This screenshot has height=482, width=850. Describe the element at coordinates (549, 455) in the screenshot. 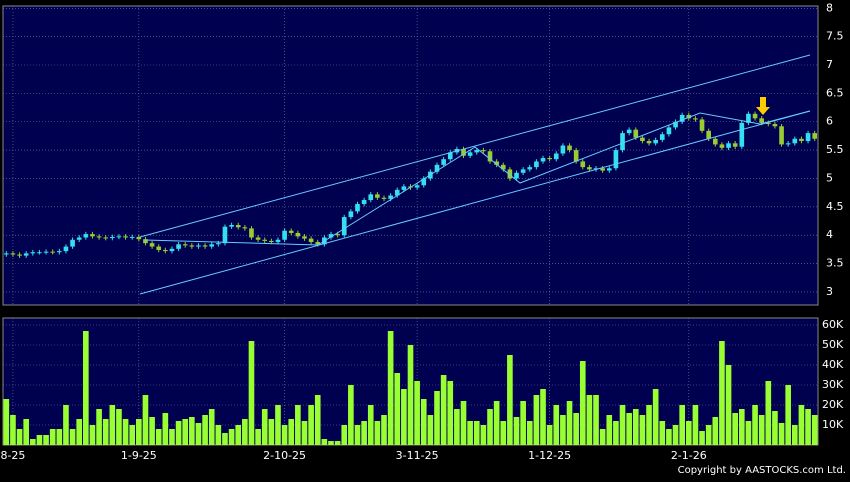

I see `x-tick-label: 1-12-25` at that location.